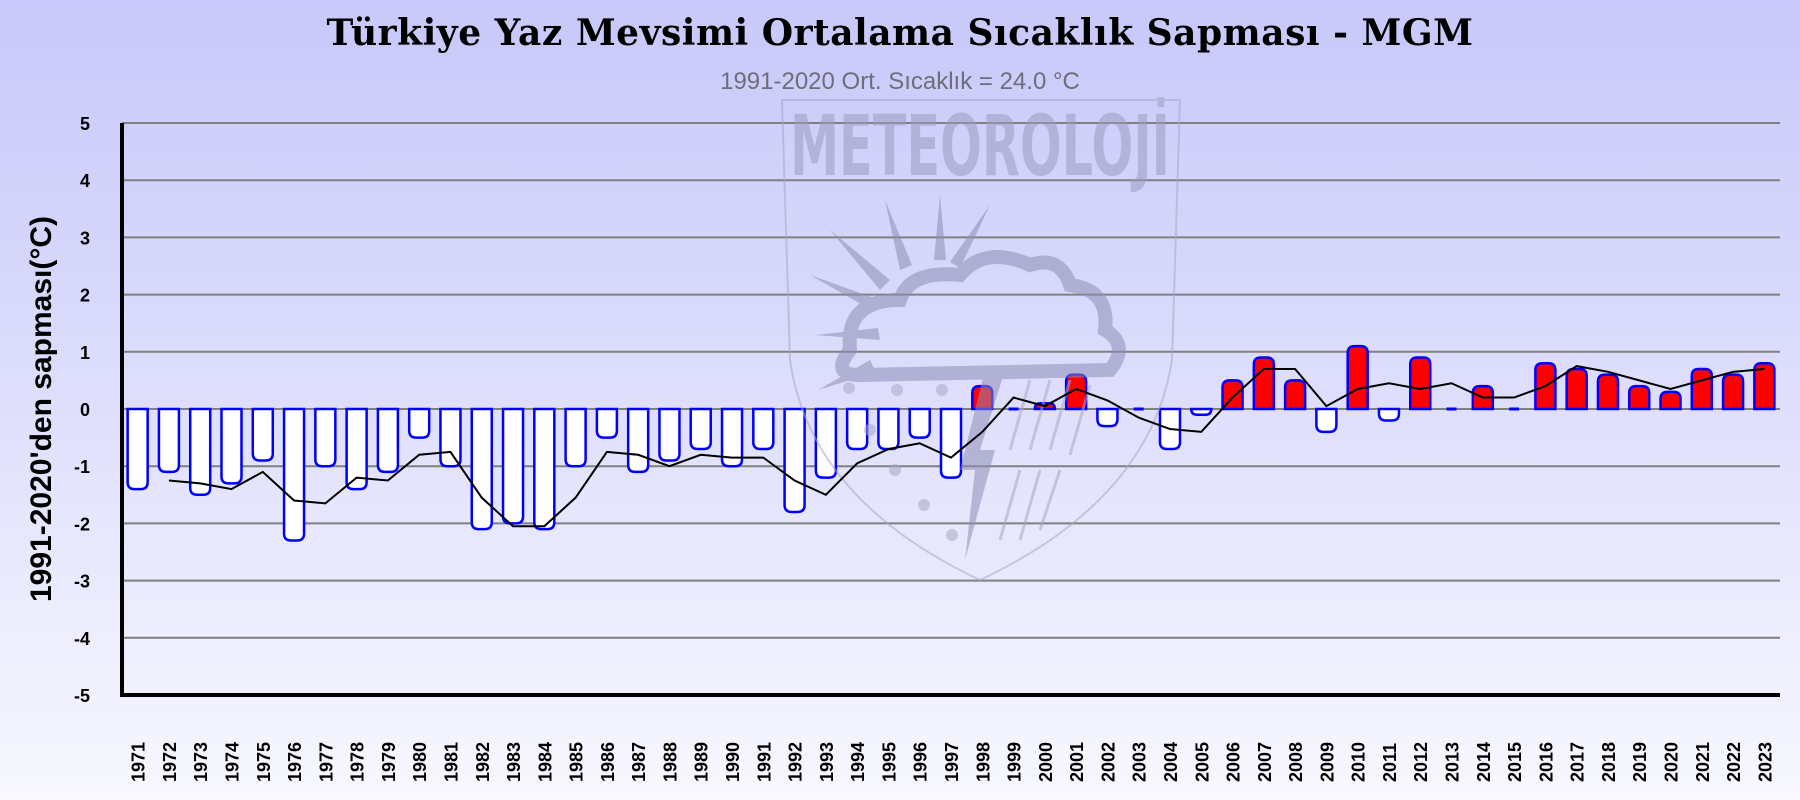 The height and width of the screenshot is (800, 1800). I want to click on x-tick-label: 1972, so click(170, 762).